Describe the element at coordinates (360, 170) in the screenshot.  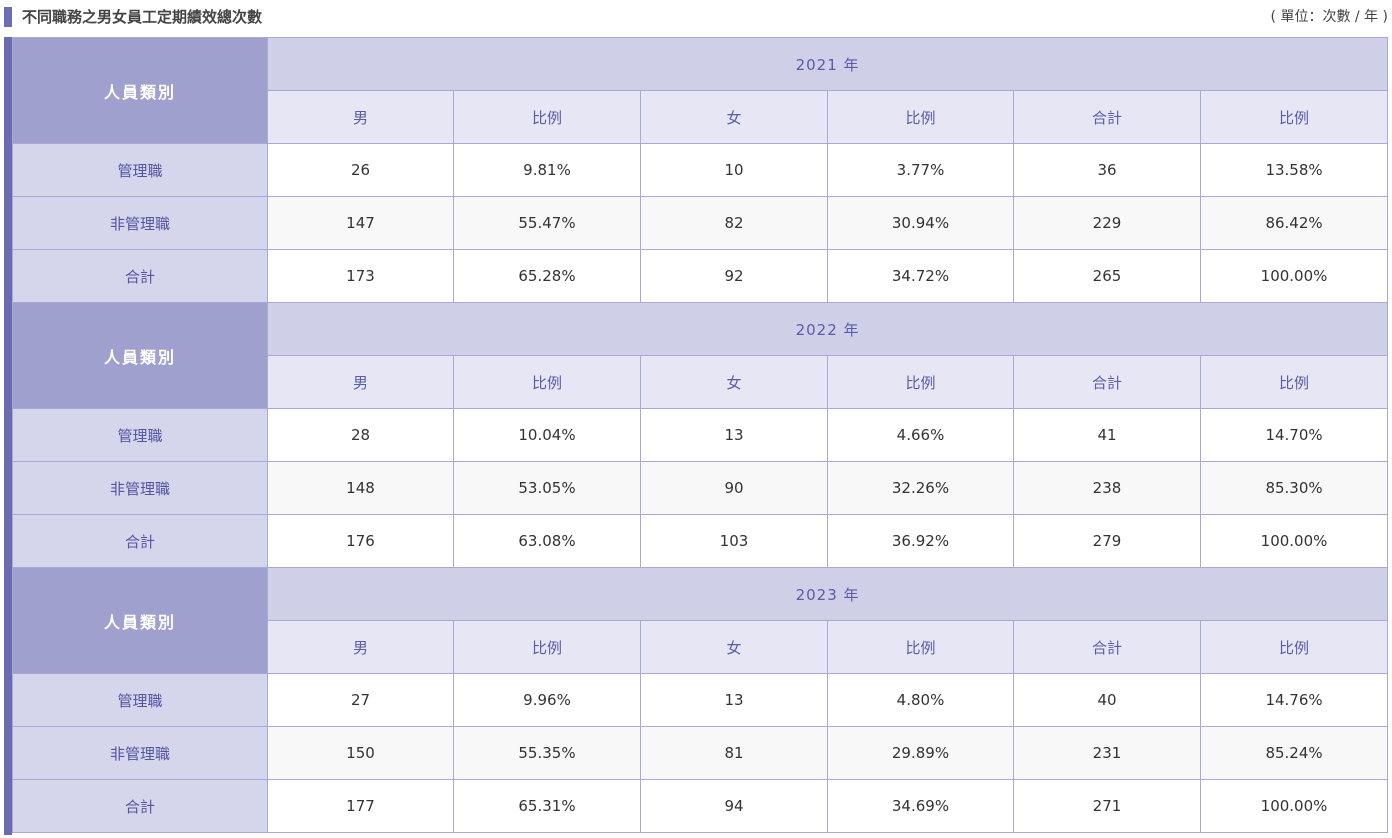
I see `data-cell: 26` at that location.